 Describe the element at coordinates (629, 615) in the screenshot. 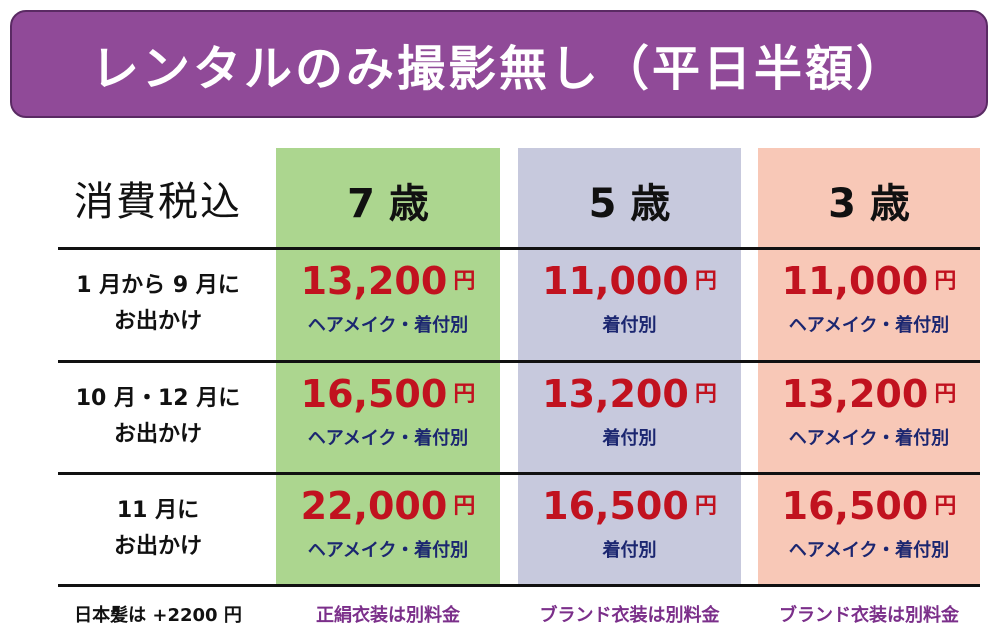

I see `footer-col5-note: ブランド衣装は別料金` at that location.